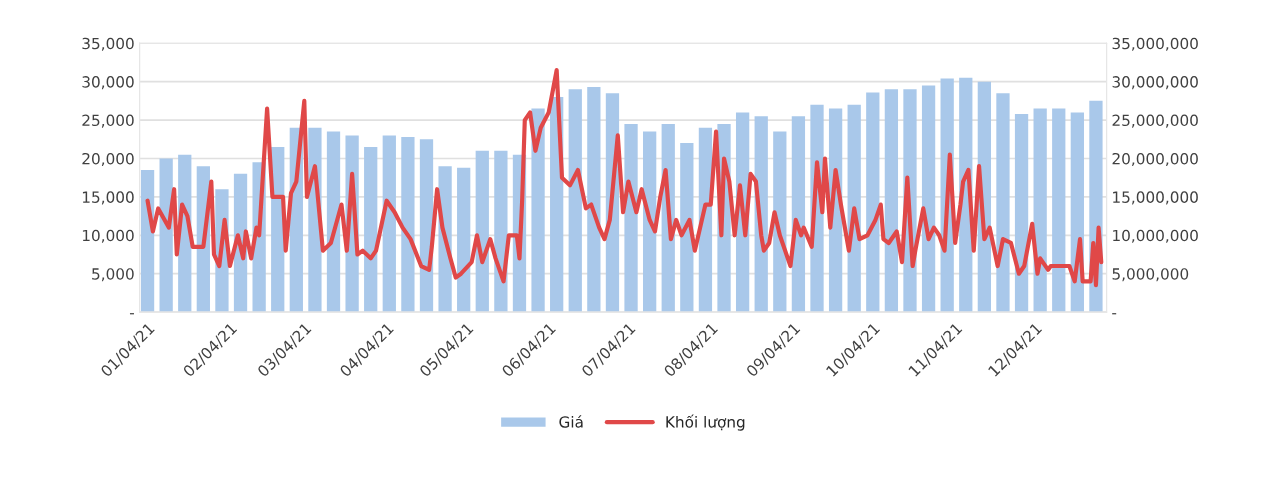 This screenshot has height=497, width=1269. What do you see at coordinates (131, 314) in the screenshot?
I see `y-tick-label: -` at bounding box center [131, 314].